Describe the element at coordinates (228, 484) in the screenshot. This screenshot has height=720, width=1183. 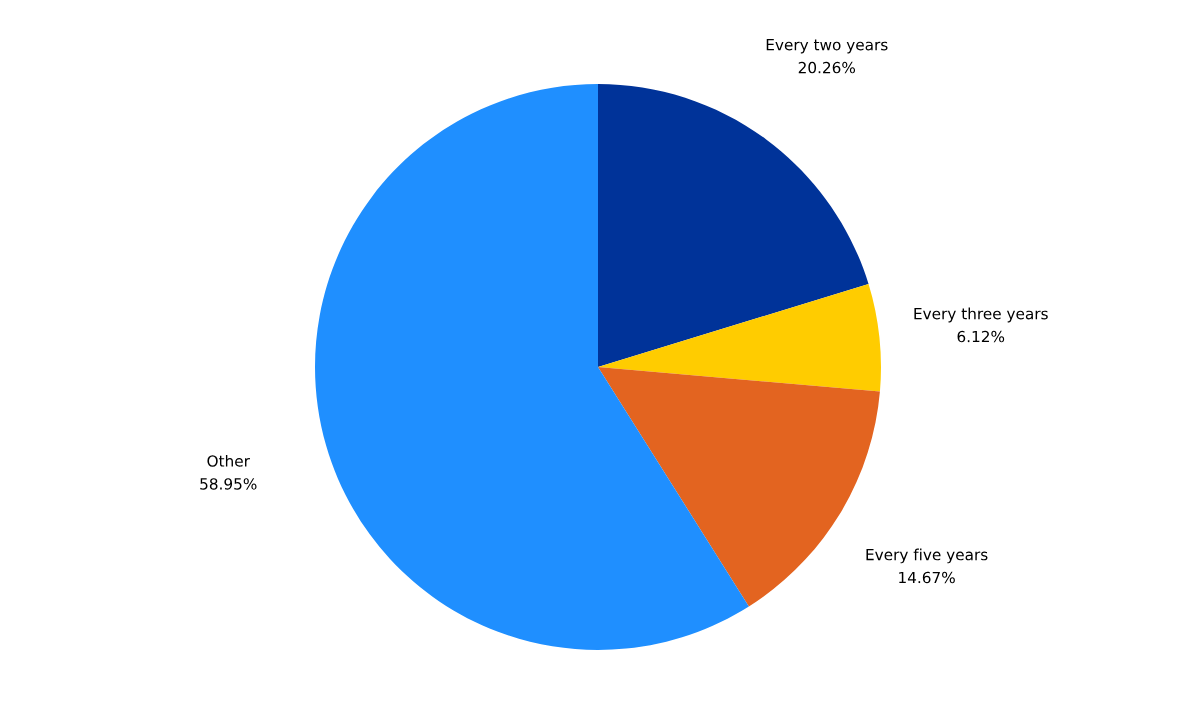
I see `data-label: 58.95%` at that location.